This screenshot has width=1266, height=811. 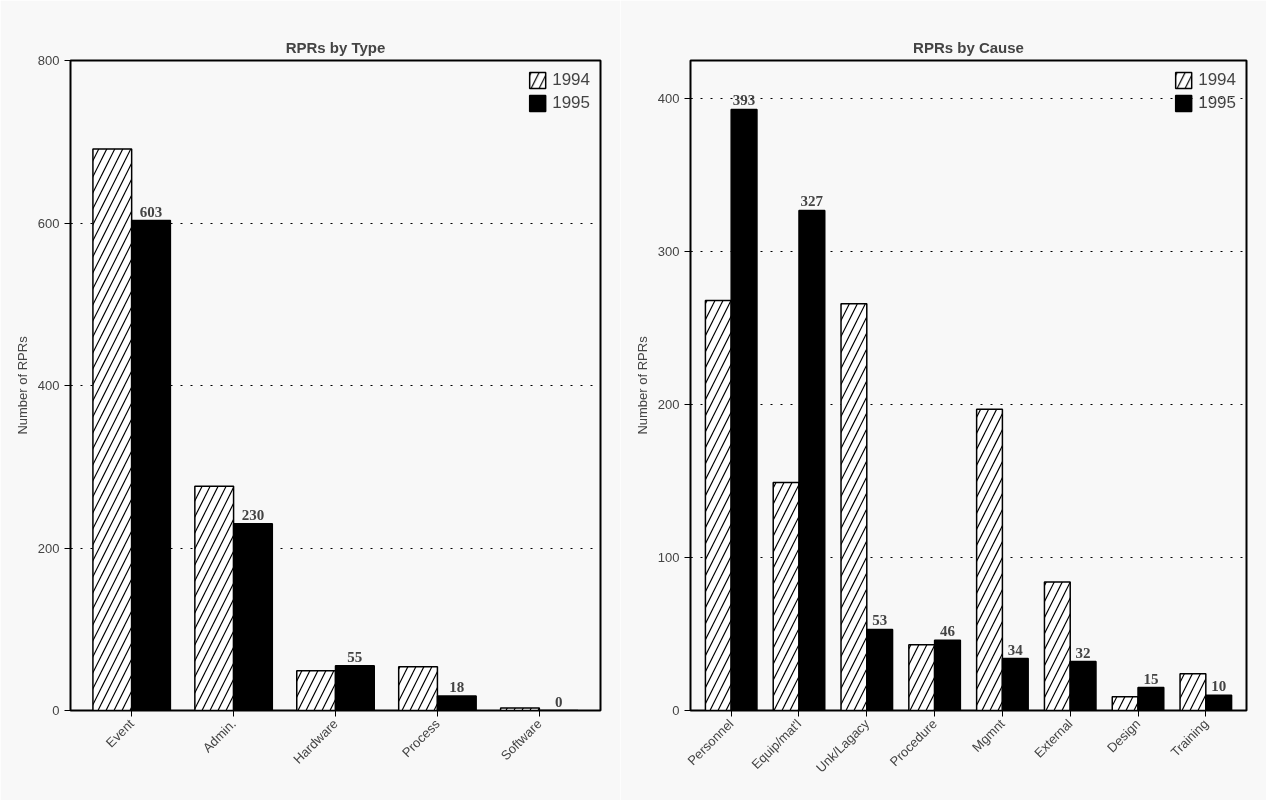 What do you see at coordinates (968, 47) in the screenshot?
I see `chart-title: RPRs by Cause` at bounding box center [968, 47].